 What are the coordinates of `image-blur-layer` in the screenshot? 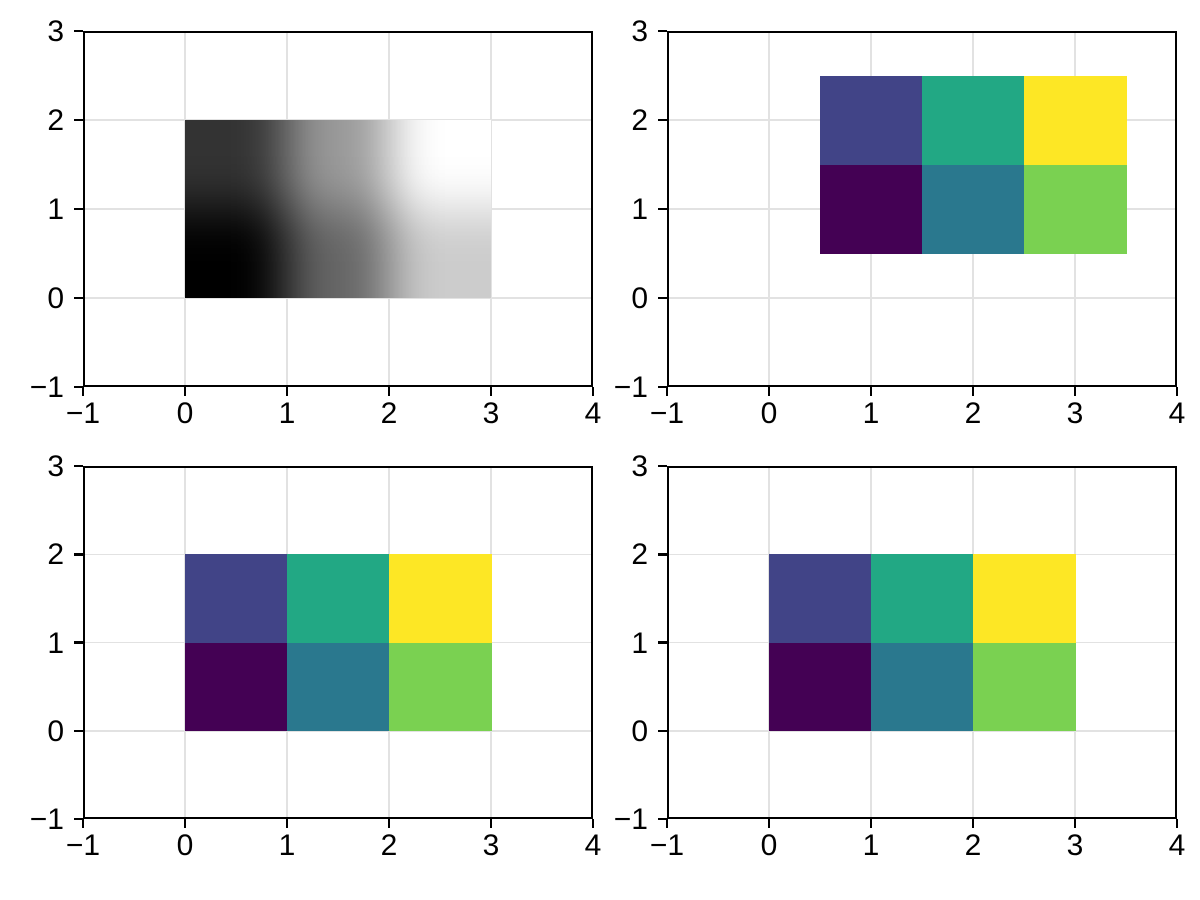 It's located at (338, 209).